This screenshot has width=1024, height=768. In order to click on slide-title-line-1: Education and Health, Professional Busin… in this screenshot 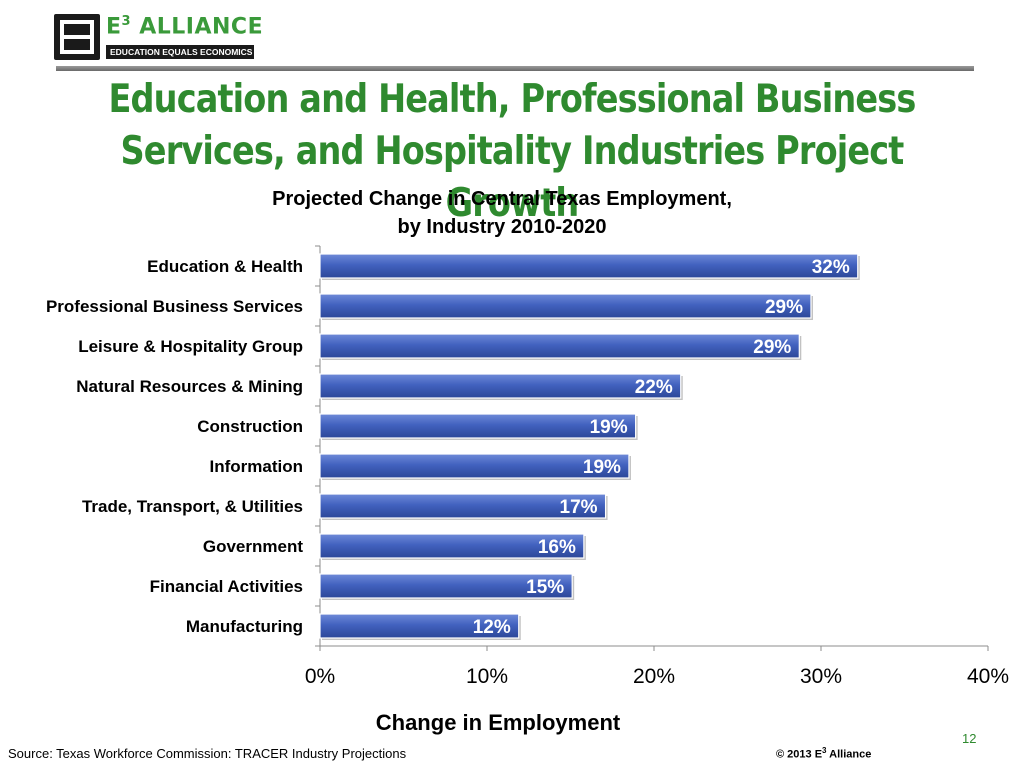, I will do `click(512, 99)`.